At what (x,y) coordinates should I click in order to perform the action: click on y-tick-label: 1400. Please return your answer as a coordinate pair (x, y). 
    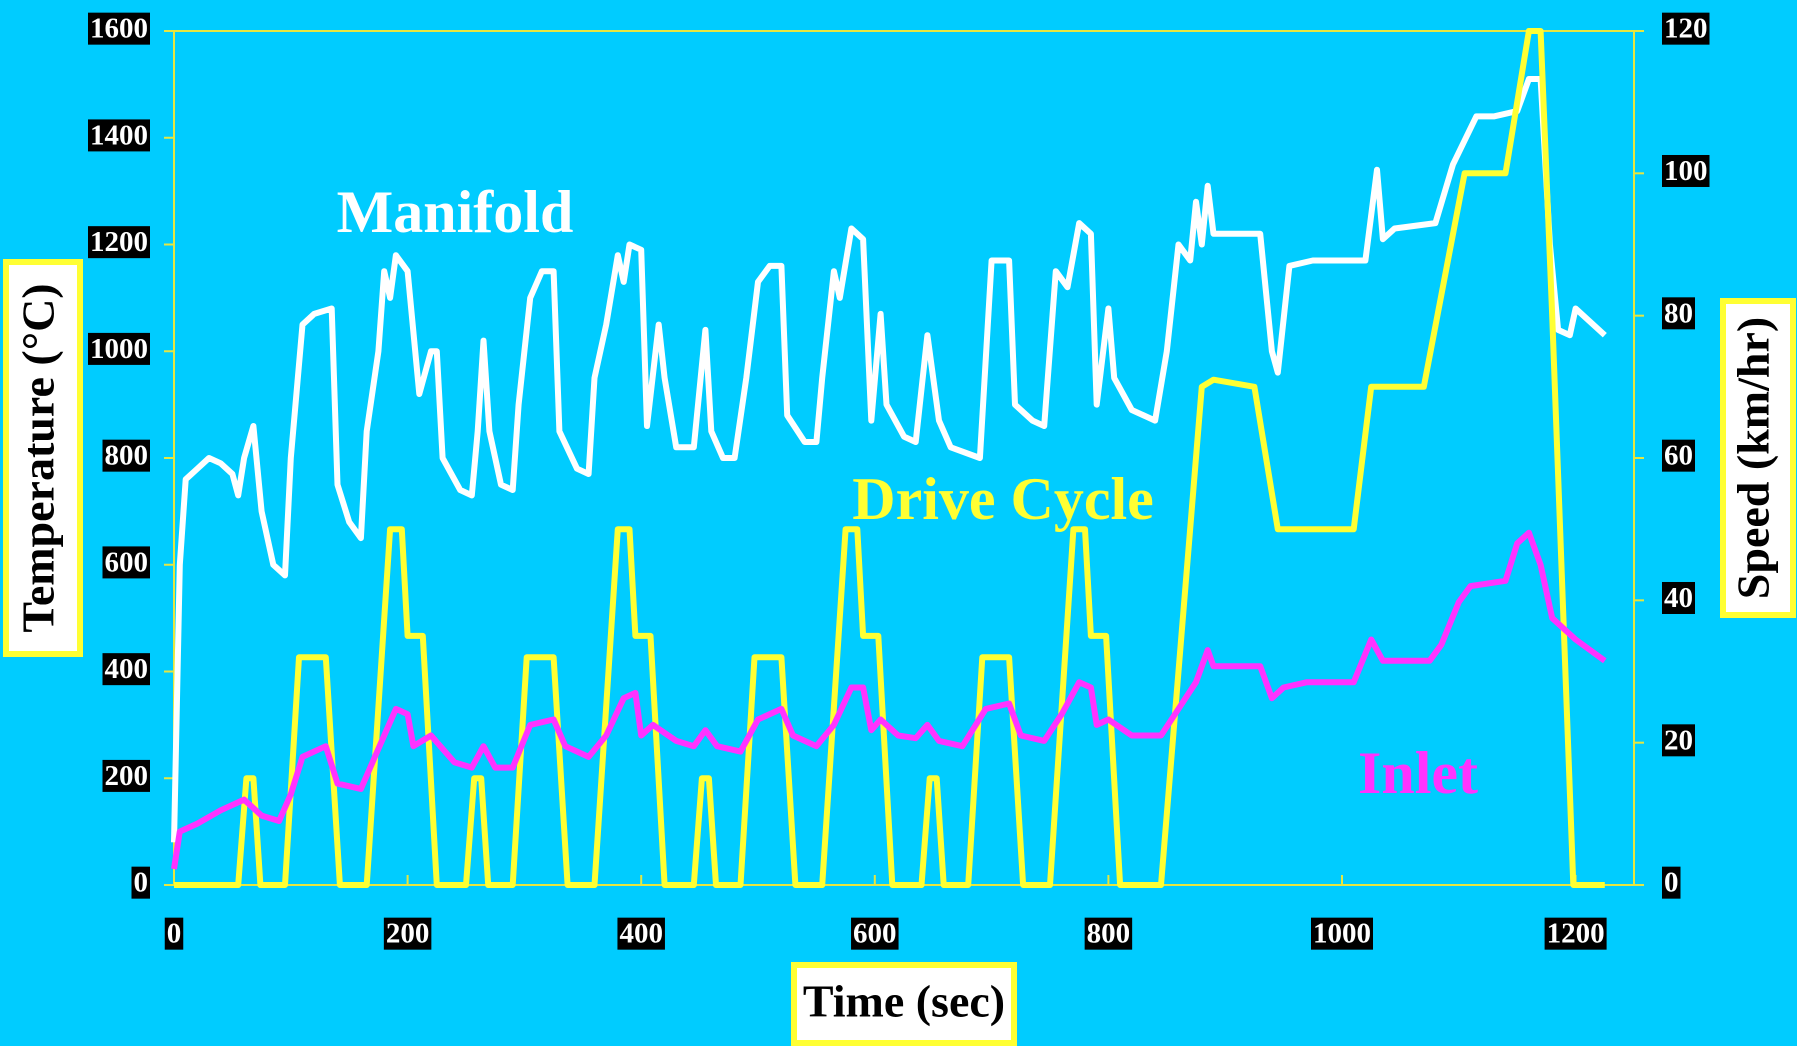
    Looking at the image, I should click on (119, 135).